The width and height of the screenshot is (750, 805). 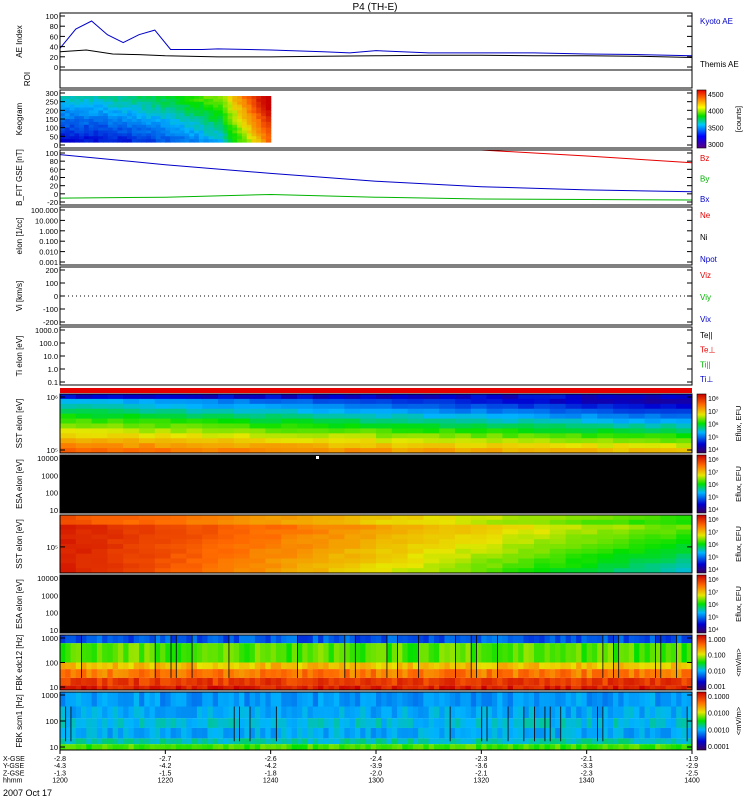 What do you see at coordinates (51, 16) in the screenshot?
I see `ytick-label: 100` at bounding box center [51, 16].